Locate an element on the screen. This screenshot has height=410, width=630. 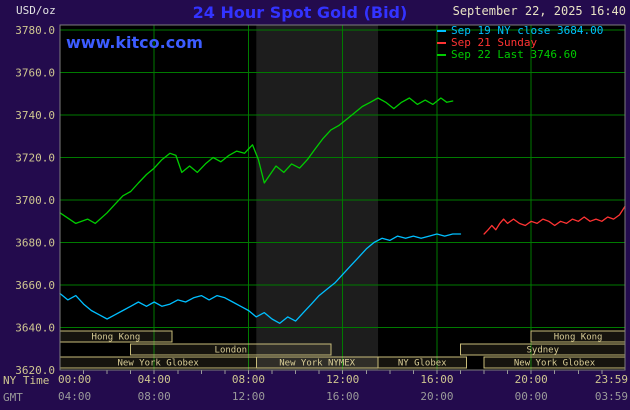
chart-datetime: September 22, 2025 16:40 is located at coordinates (539, 11).